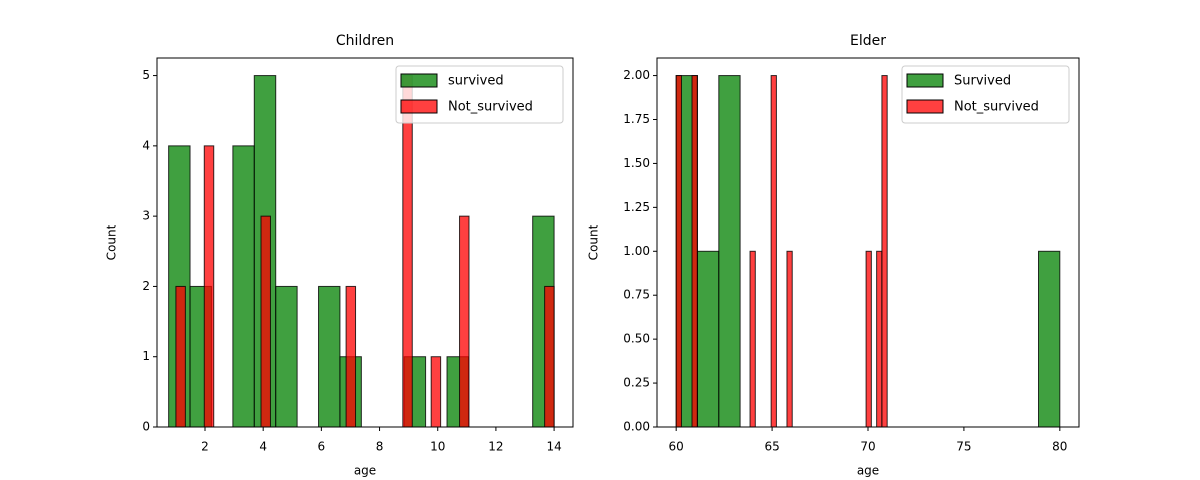 This screenshot has height=480, width=1200. Describe the element at coordinates (437, 447) in the screenshot. I see `x-tick-label: 10` at that location.